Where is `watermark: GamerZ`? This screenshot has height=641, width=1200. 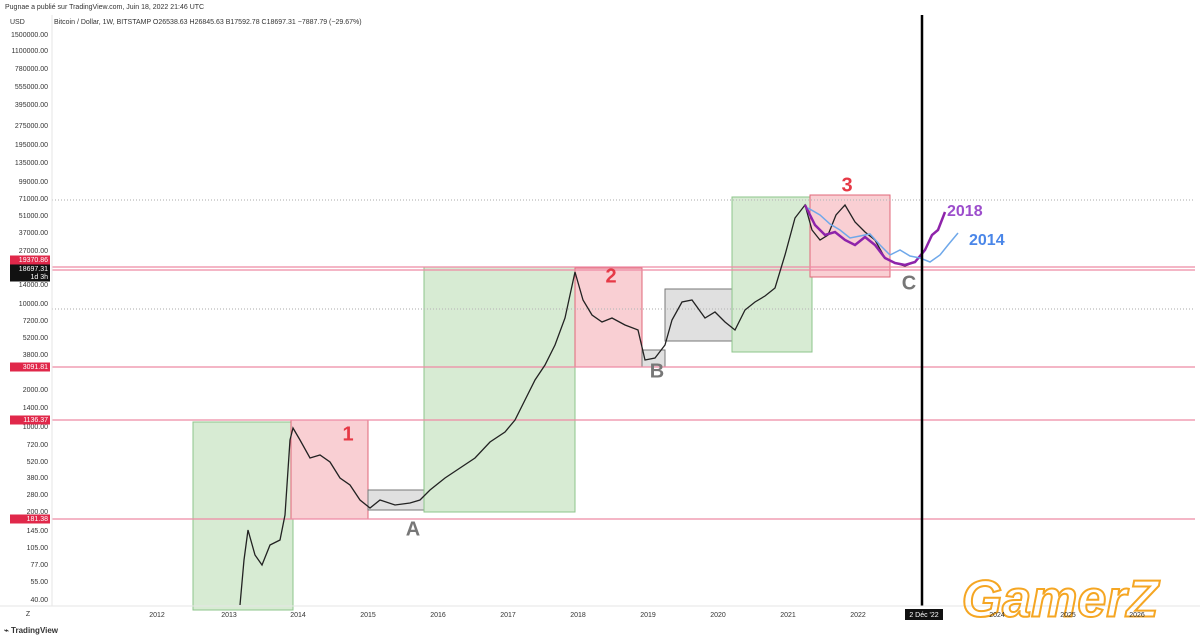 watermark: GamerZ is located at coordinates (1061, 600).